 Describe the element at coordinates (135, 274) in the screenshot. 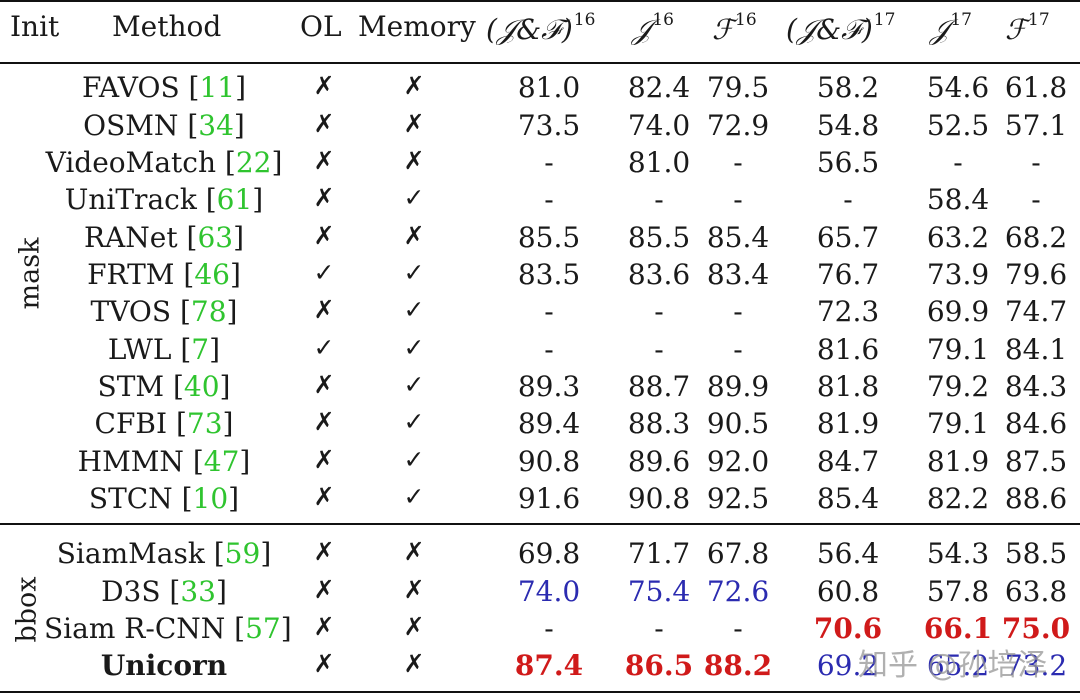

I see `method-label: FRTM` at that location.